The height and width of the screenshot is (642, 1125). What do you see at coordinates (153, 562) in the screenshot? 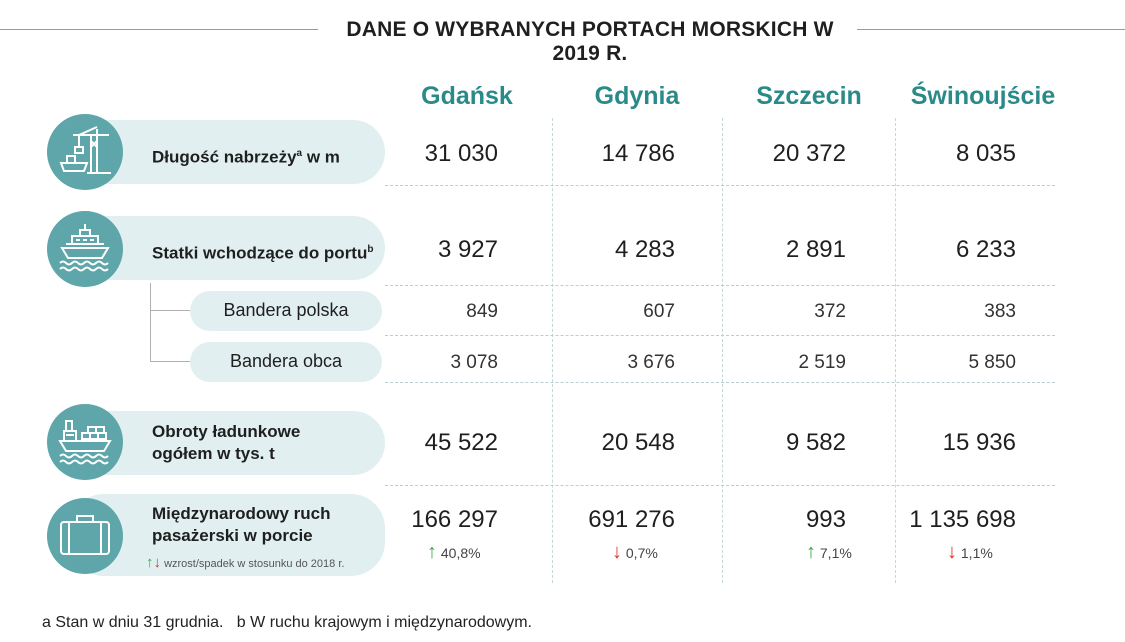
I see `trend-arrows-legend: ↑↓` at bounding box center [153, 562].